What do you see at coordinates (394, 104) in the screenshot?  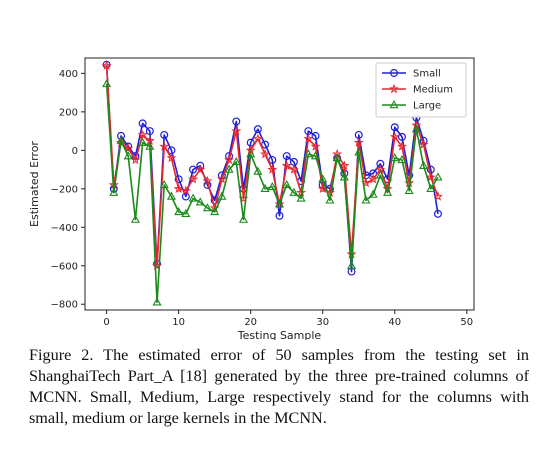 I see `legend-marker-large` at bounding box center [394, 104].